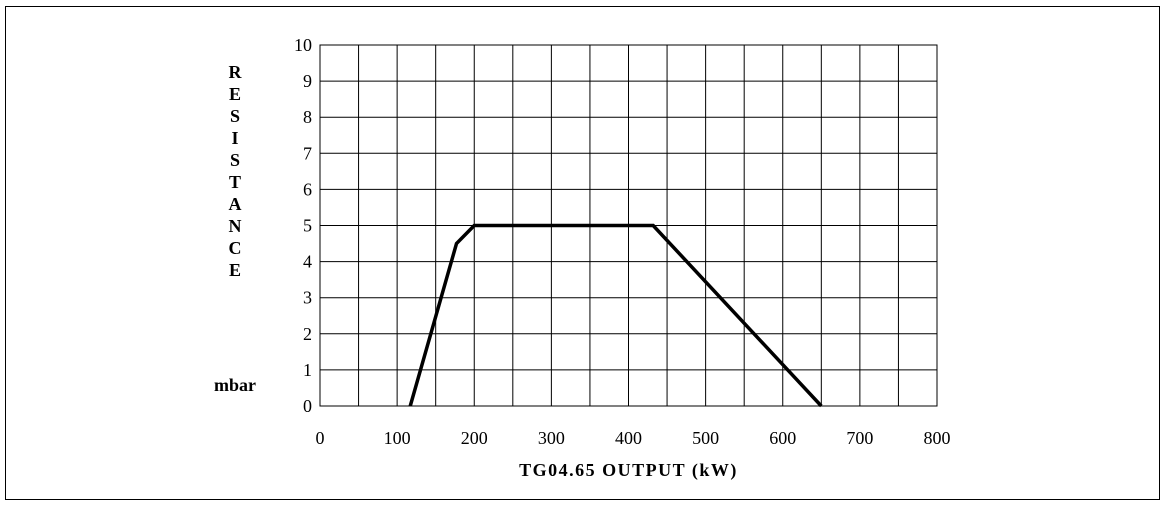 The width and height of the screenshot is (1170, 508). I want to click on x-tick-label: 600, so click(782, 438).